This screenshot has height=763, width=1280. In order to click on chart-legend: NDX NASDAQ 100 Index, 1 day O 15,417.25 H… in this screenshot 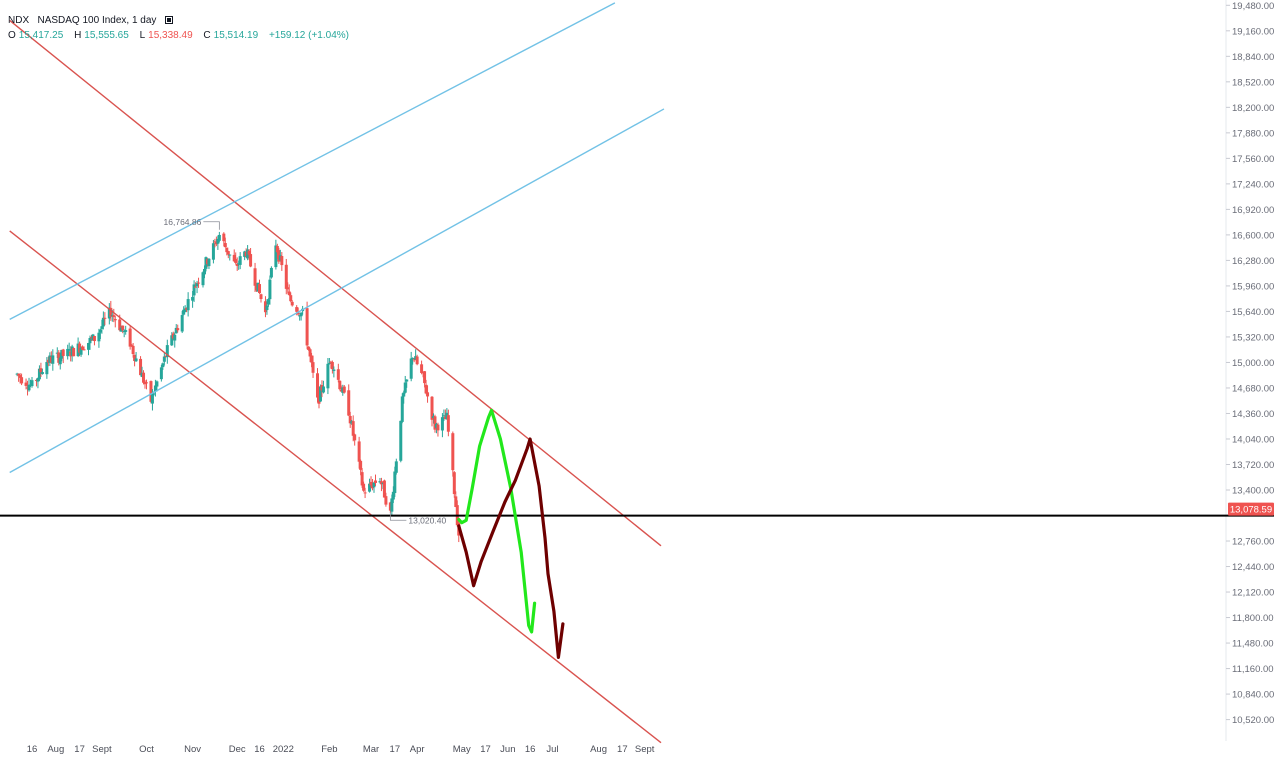, I will do `click(182, 28)`.